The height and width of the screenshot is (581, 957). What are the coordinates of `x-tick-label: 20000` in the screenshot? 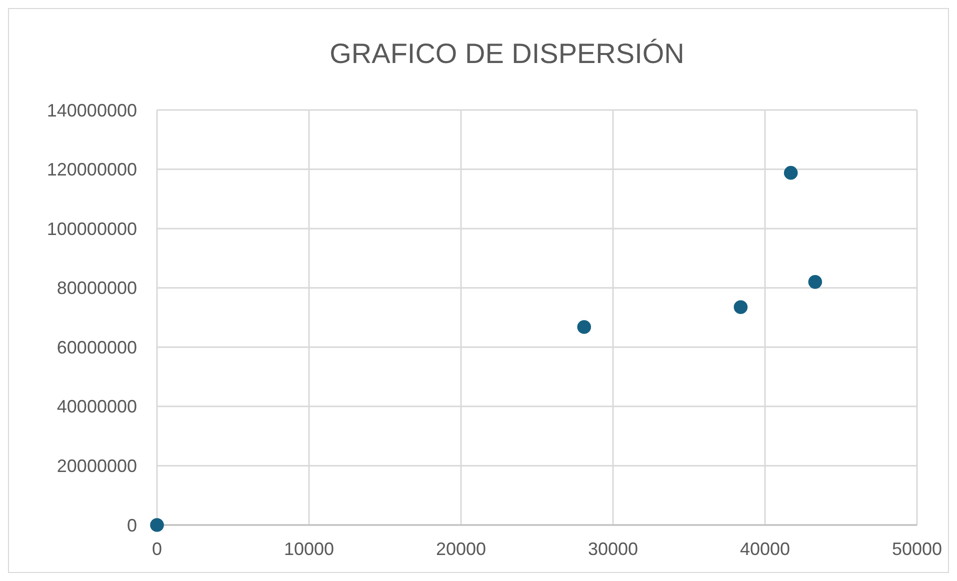 It's located at (461, 549).